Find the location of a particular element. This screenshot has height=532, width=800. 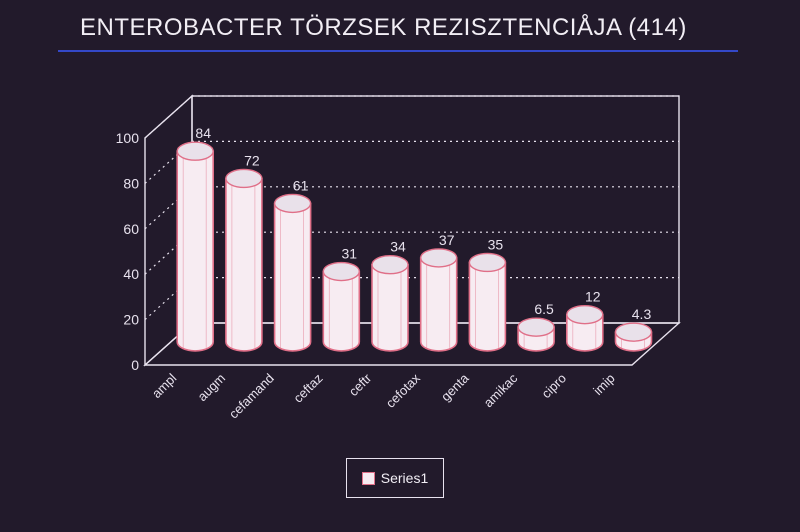

legend-label: Series1 is located at coordinates (404, 478).